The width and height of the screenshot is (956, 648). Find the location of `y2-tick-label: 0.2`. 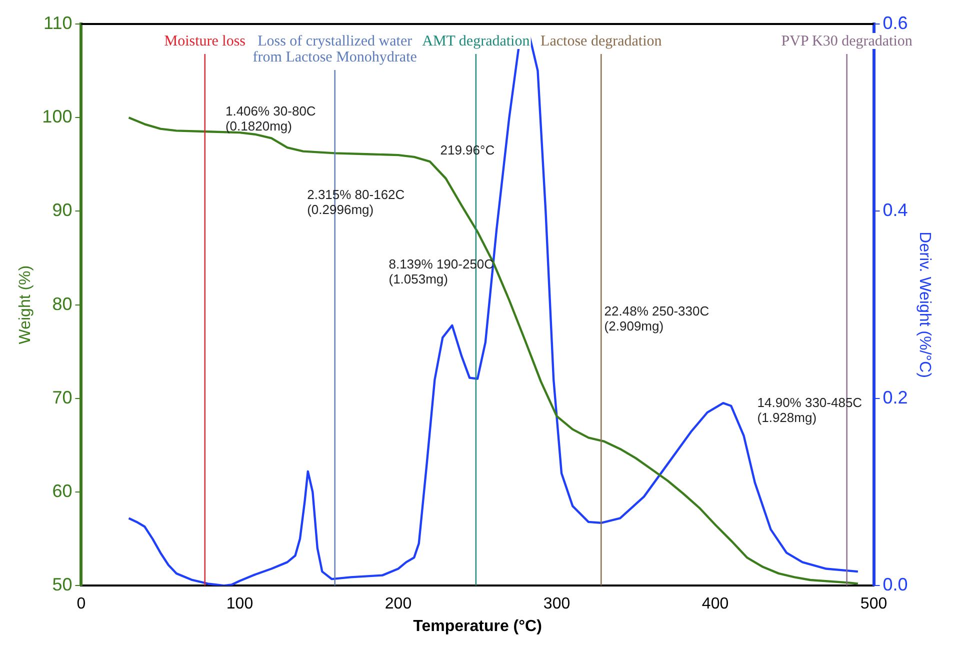

y2-tick-label: 0.2 is located at coordinates (895, 397).